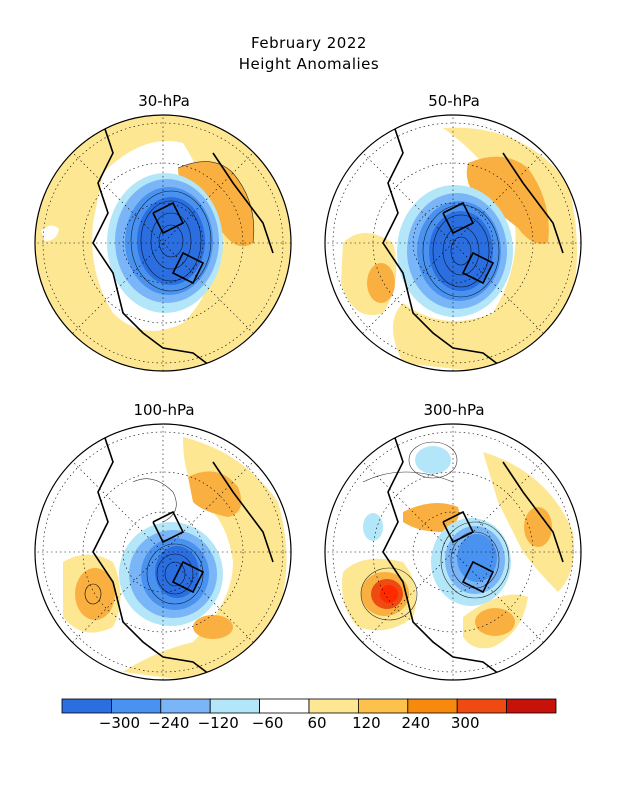 Image resolution: width=618 pixels, height=800 pixels. Describe the element at coordinates (205, 558) in the screenshot. I see `positive-anomaly-region` at that location.